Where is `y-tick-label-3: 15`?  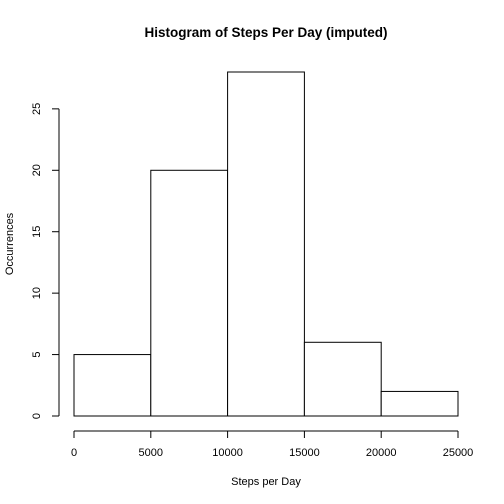
y-tick-label-3: 15 is located at coordinates (37, 232).